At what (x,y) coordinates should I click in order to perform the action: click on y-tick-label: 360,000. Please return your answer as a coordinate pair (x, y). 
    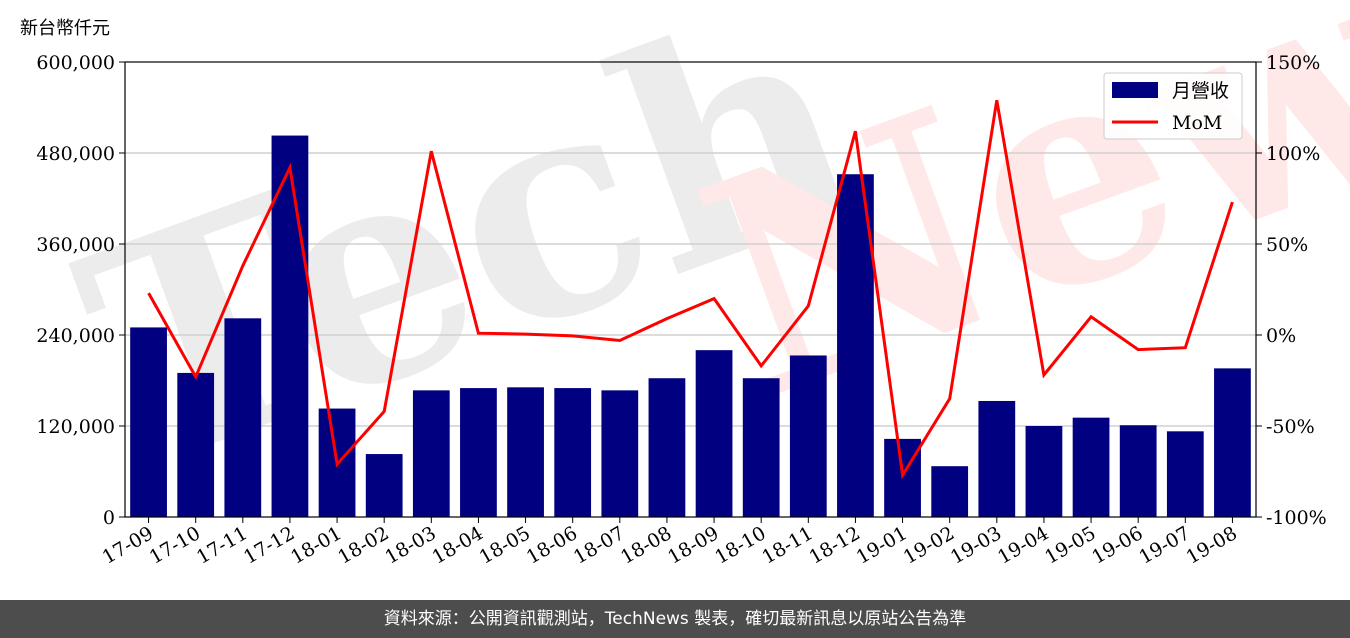
    Looking at the image, I should click on (75, 245).